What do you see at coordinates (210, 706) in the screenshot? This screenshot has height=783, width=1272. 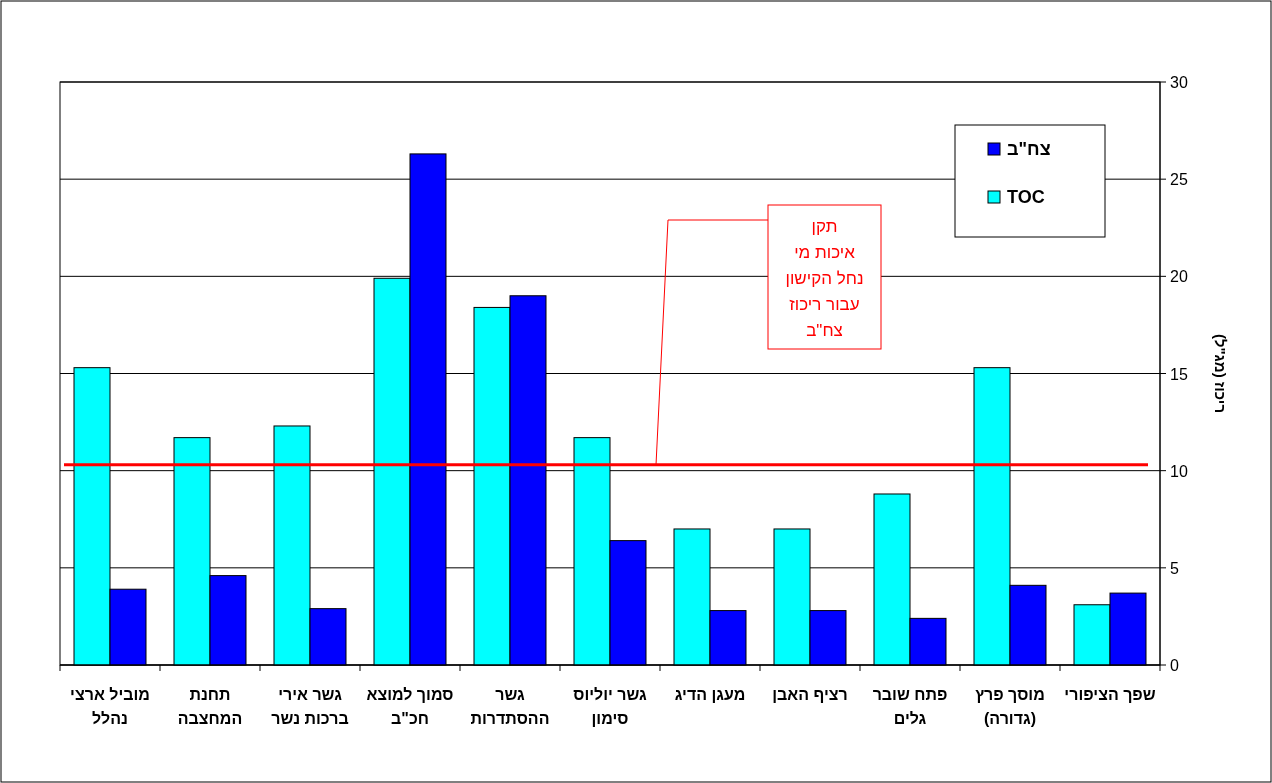 I see `x-tick-label: תחנת המחצבה` at bounding box center [210, 706].